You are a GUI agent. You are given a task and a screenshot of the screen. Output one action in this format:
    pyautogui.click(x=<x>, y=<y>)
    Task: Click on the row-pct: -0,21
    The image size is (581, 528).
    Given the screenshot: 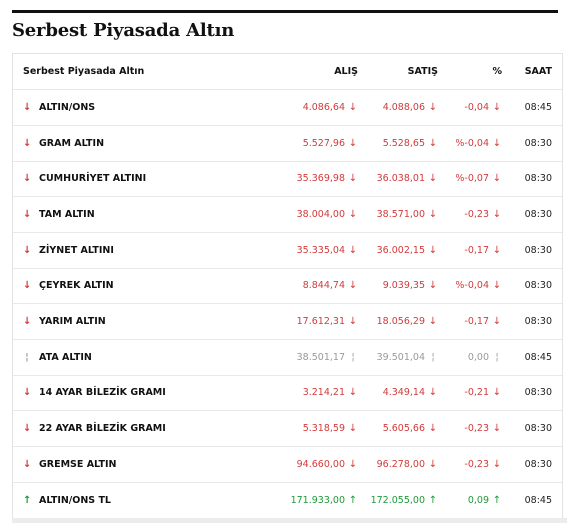 What is the action you would take?
    pyautogui.click(x=476, y=392)
    